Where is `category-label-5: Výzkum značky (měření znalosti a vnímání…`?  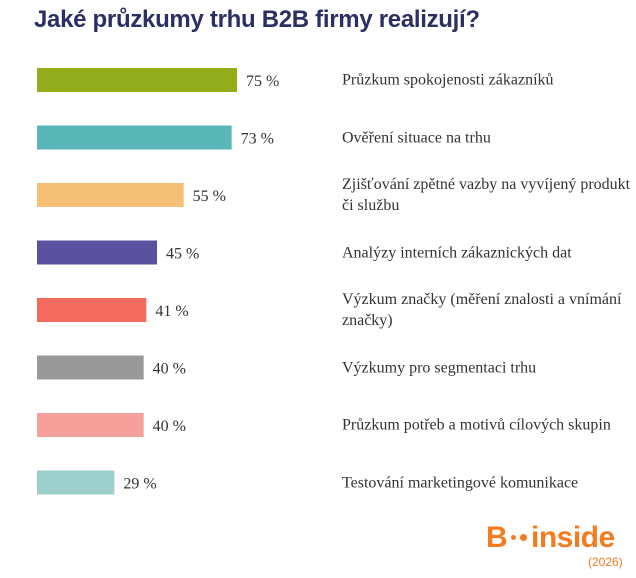 category-label-5: Výzkum značky (měření znalosti a vnímání… is located at coordinates (482, 310).